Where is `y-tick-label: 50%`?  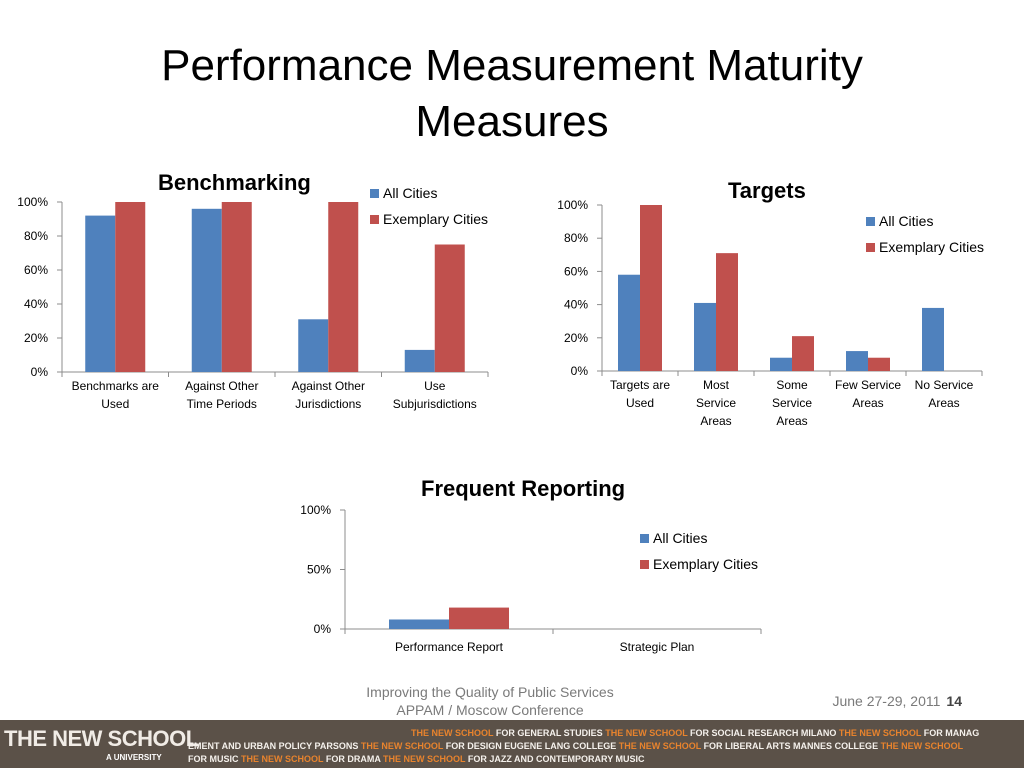 y-tick-label: 50% is located at coordinates (319, 570).